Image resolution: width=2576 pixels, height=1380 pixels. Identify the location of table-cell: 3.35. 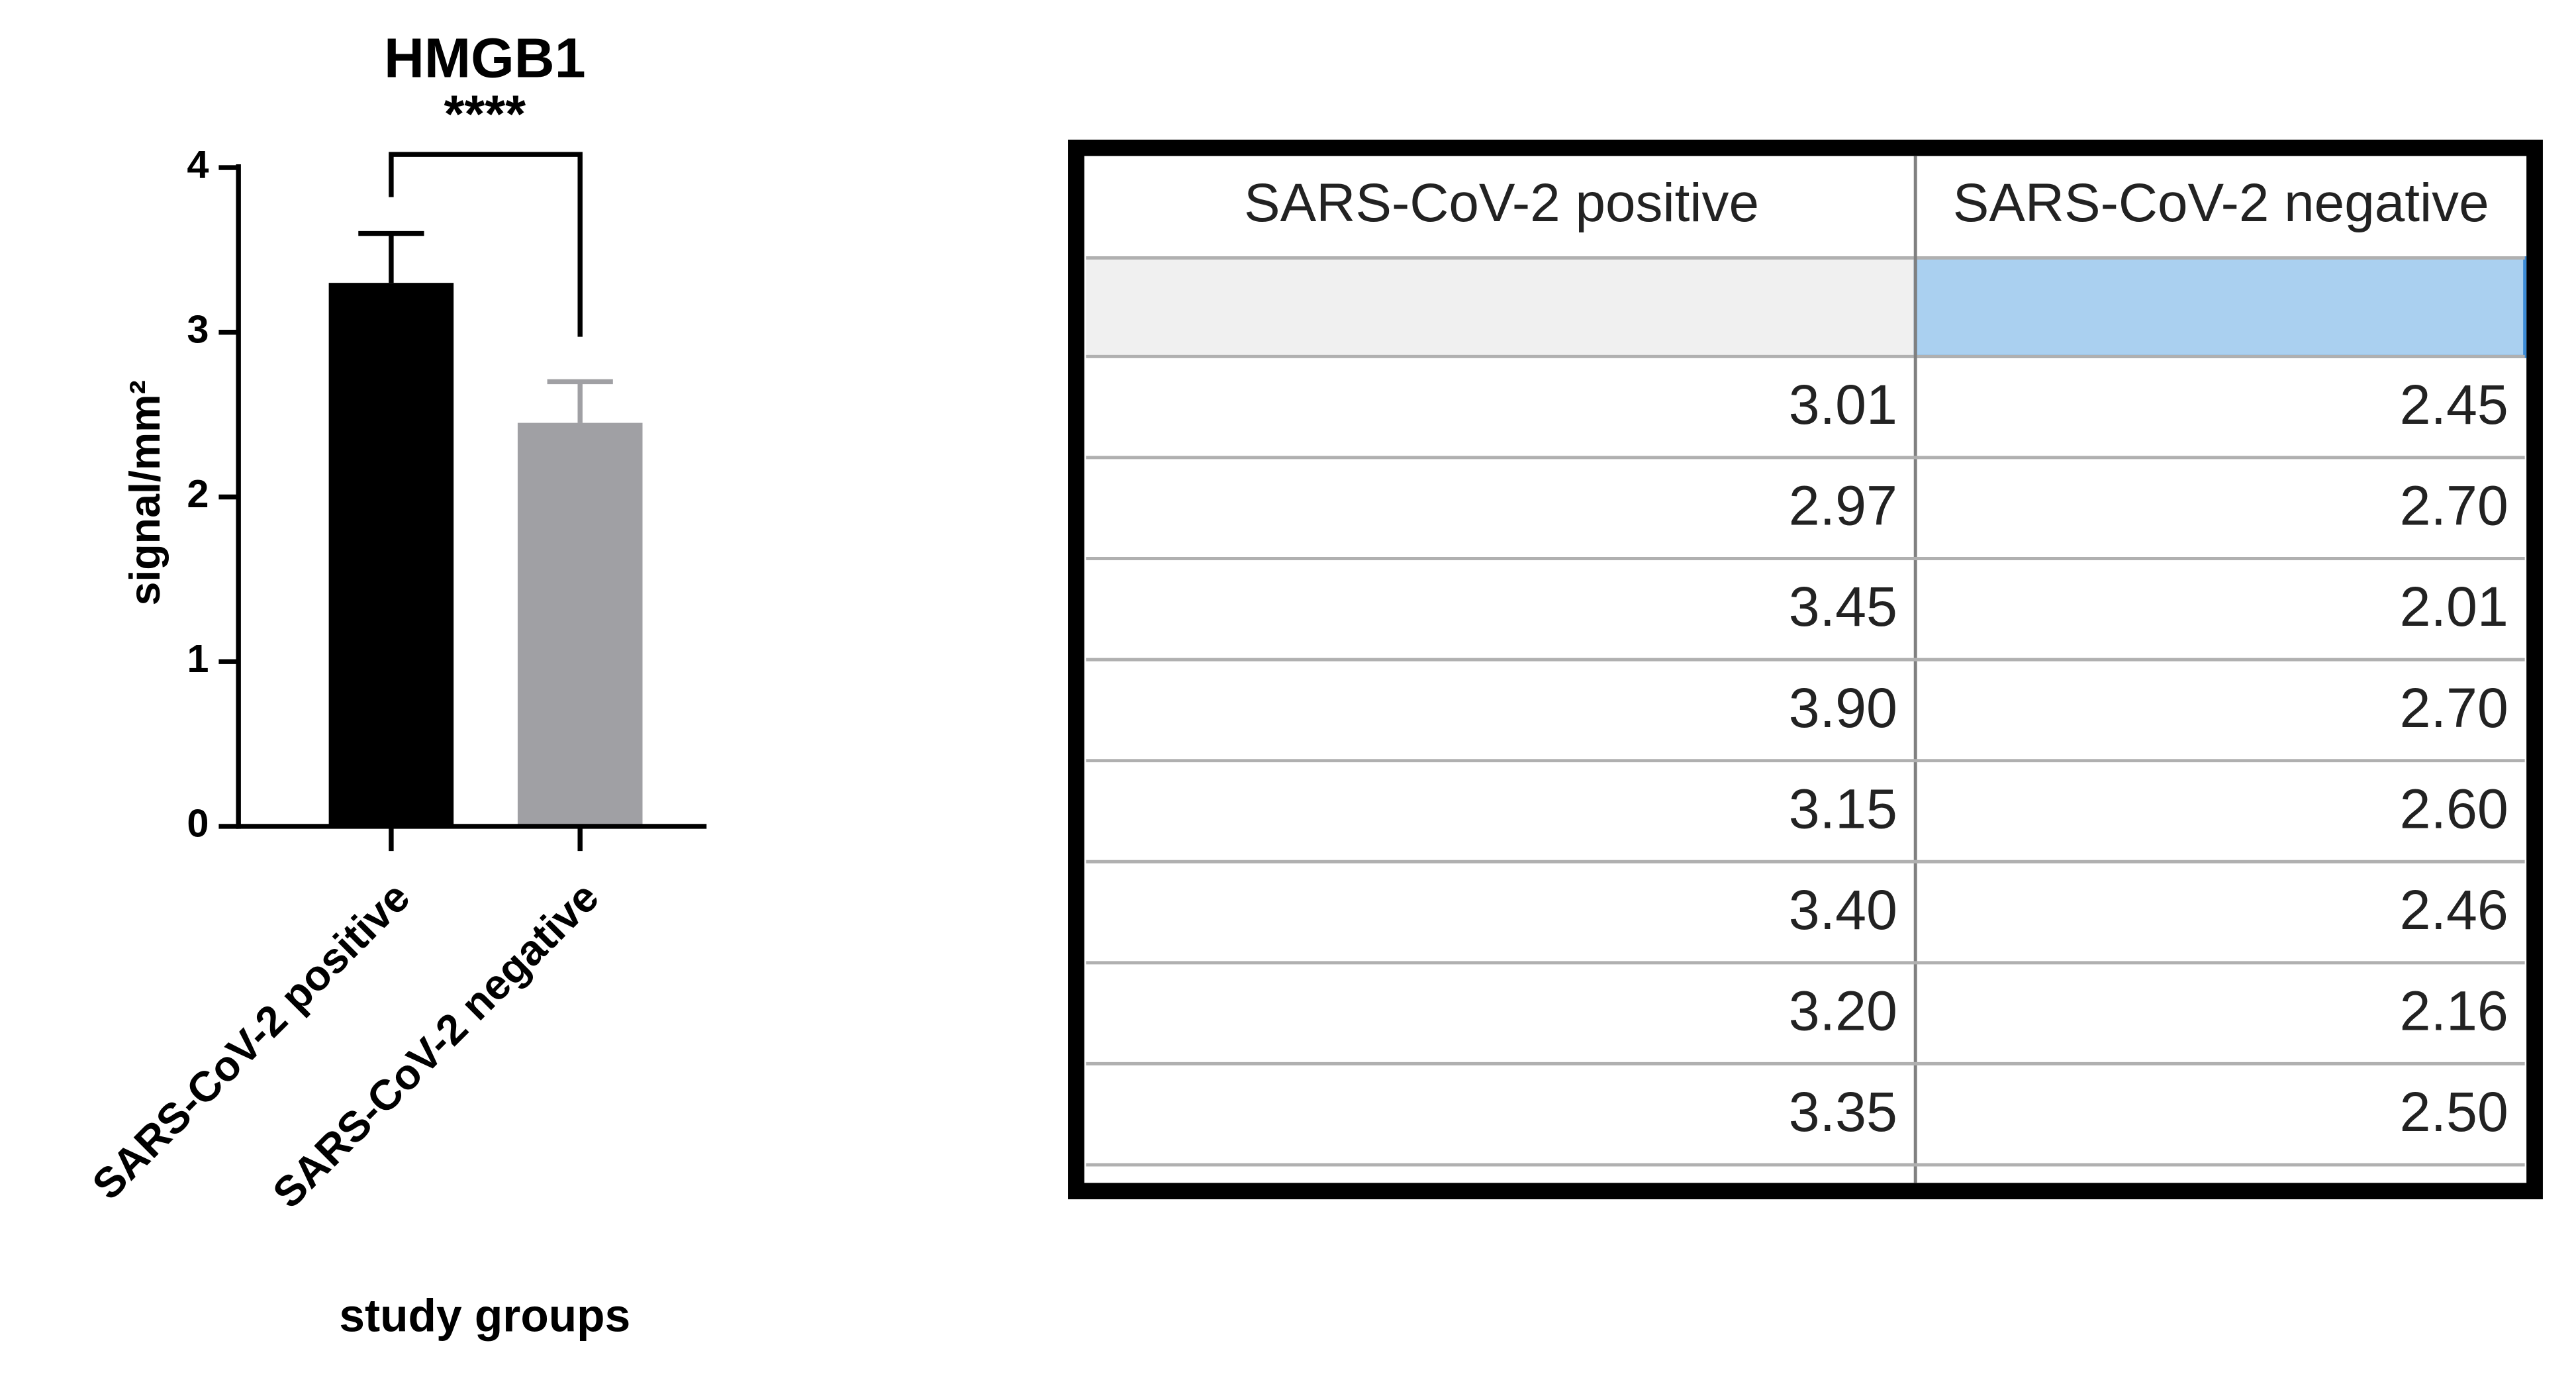
(1843, 1112).